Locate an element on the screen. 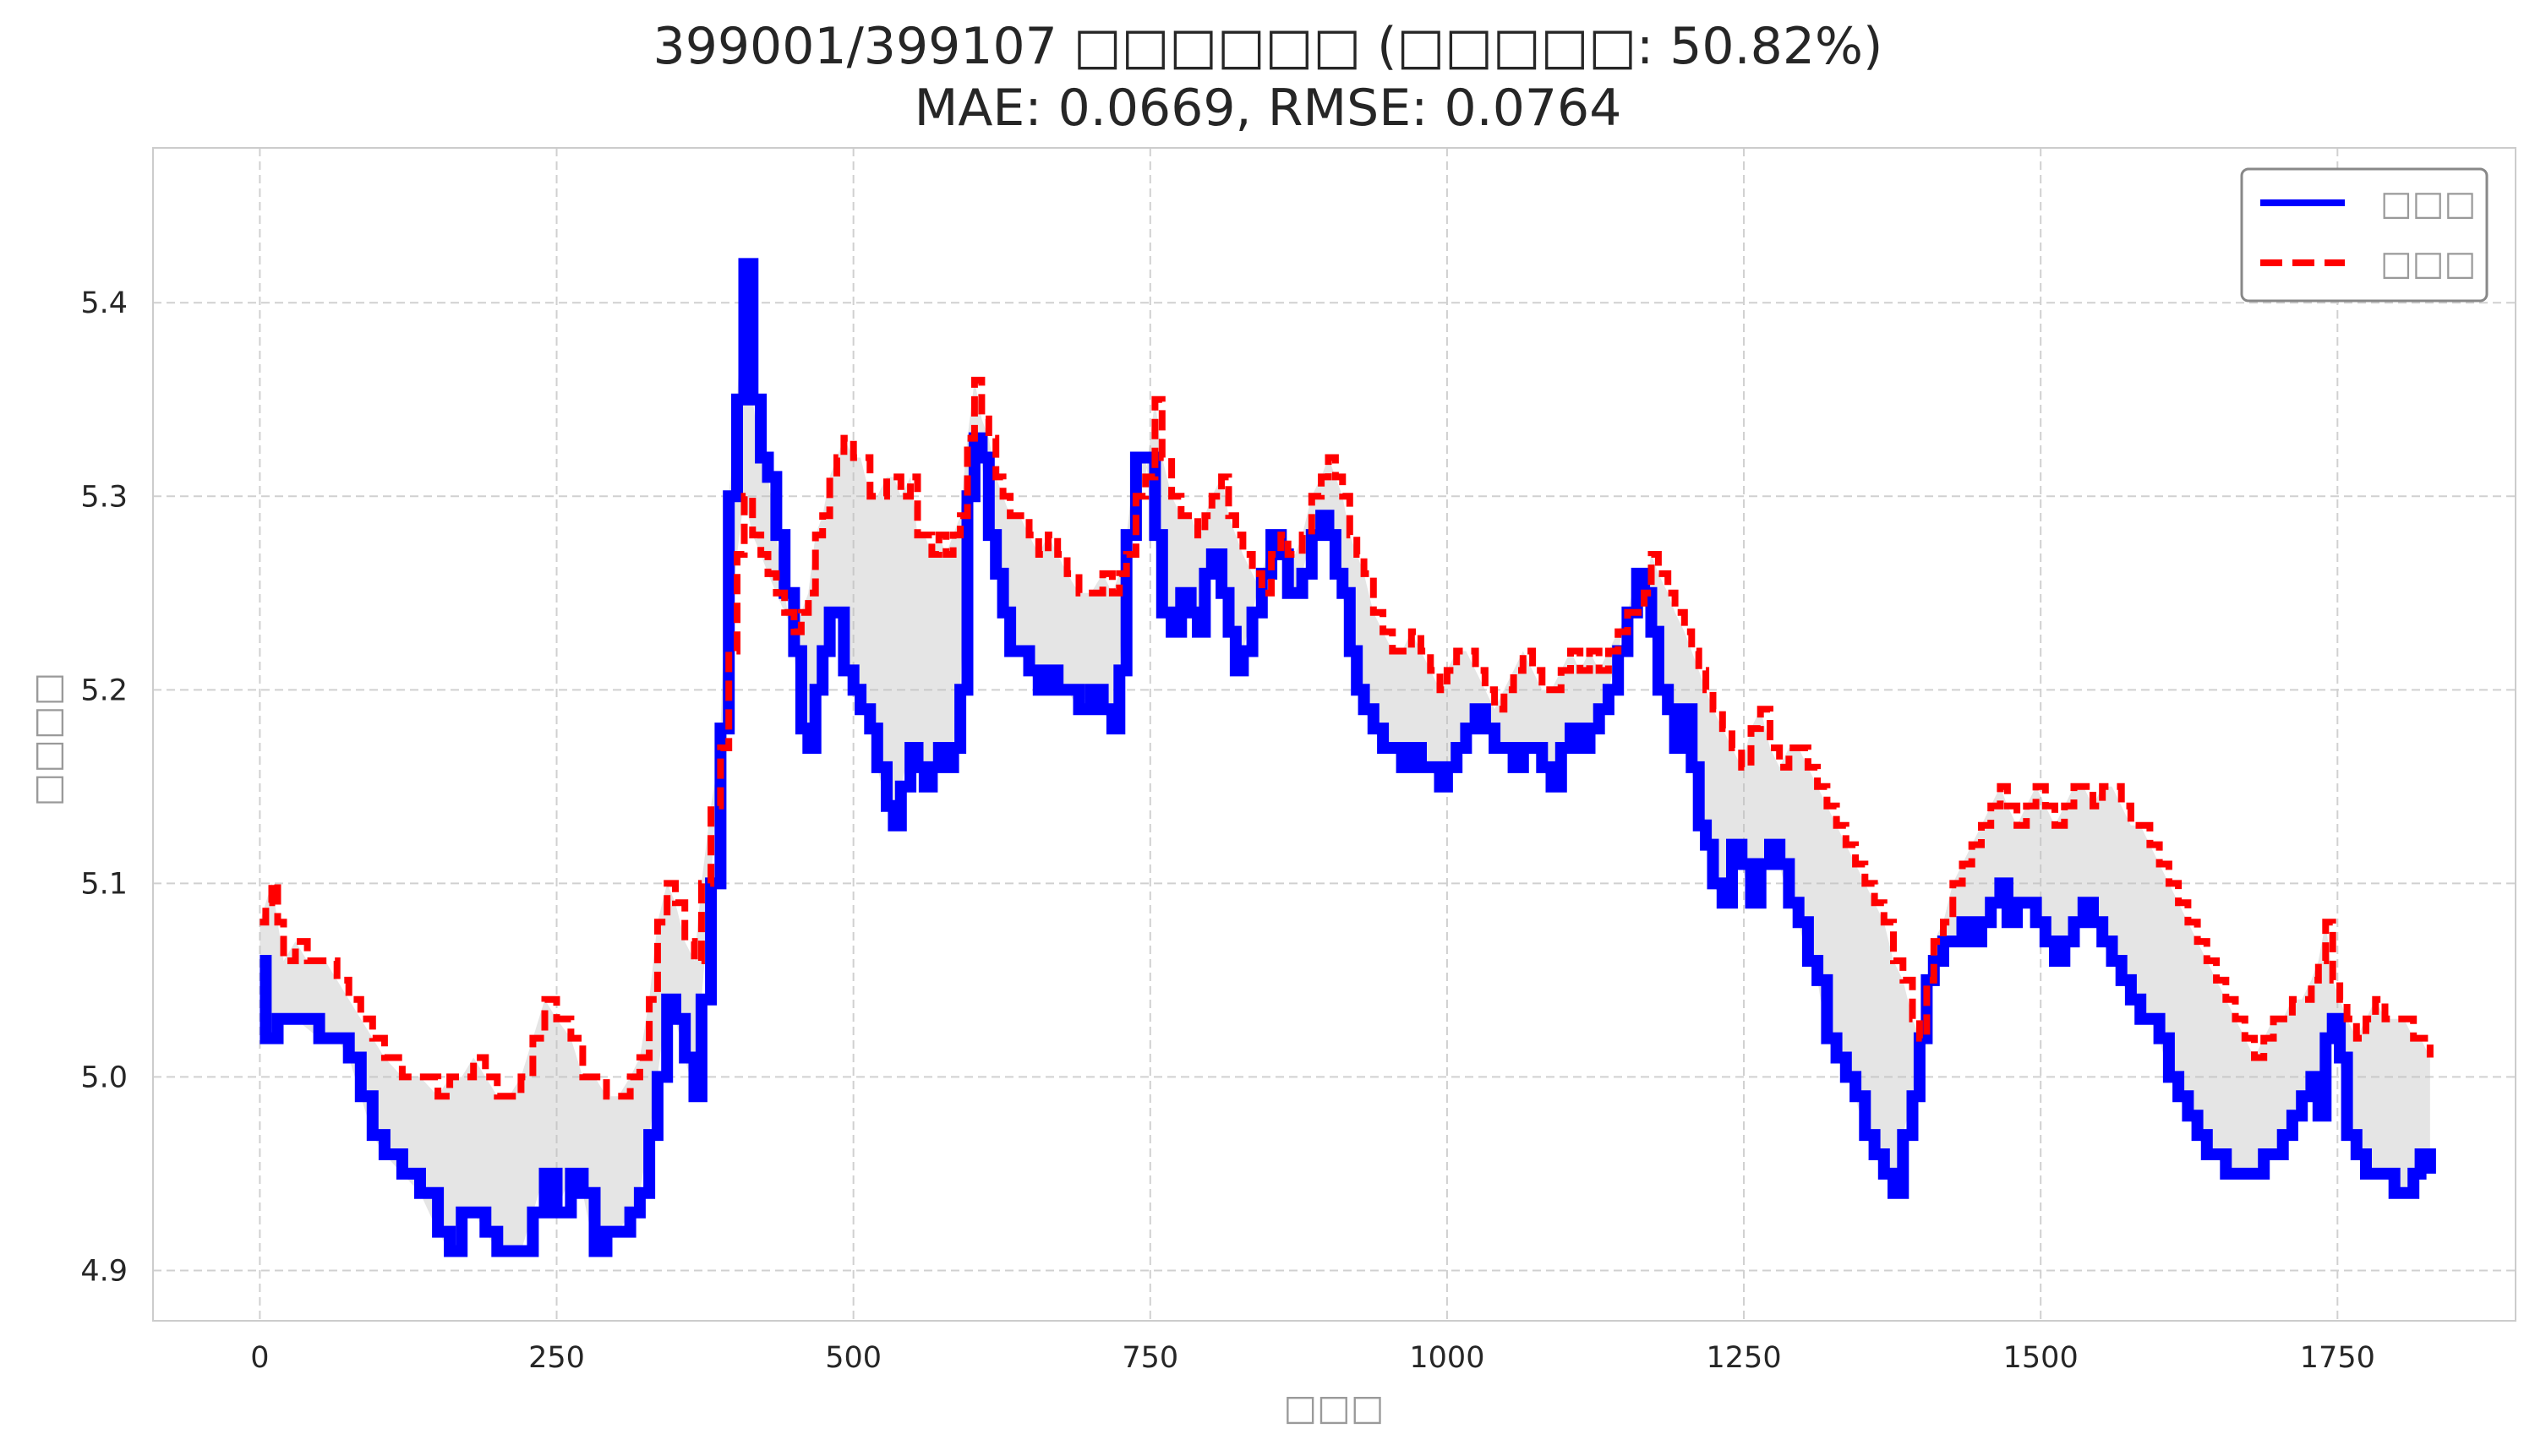 Image resolution: width=2535 pixels, height=1456 pixels. chart-title-line1: 399001/399107 □□□□□□ (□□□□□: 50.82%) is located at coordinates (1268, 47).